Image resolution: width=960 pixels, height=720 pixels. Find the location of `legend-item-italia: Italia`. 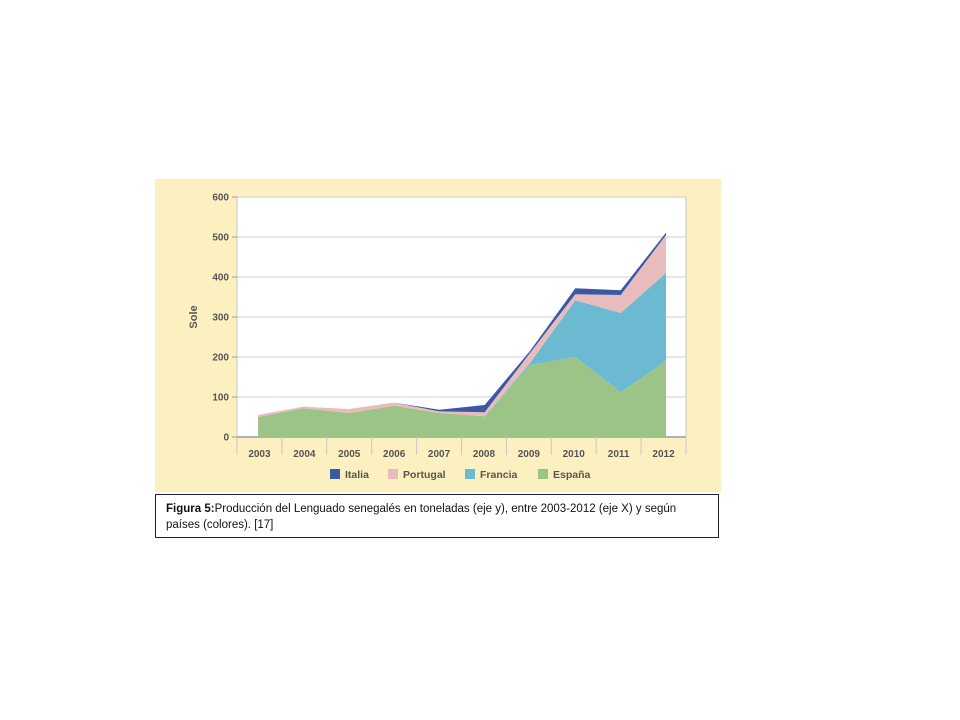

legend-item-italia: Italia is located at coordinates (349, 475).